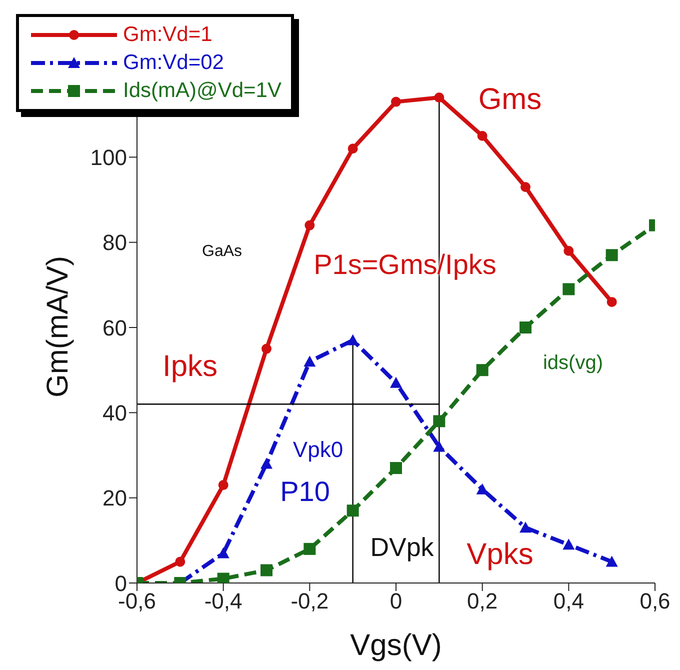 This screenshot has height=670, width=680. Describe the element at coordinates (500, 554) in the screenshot. I see `annotation: Vpks` at that location.